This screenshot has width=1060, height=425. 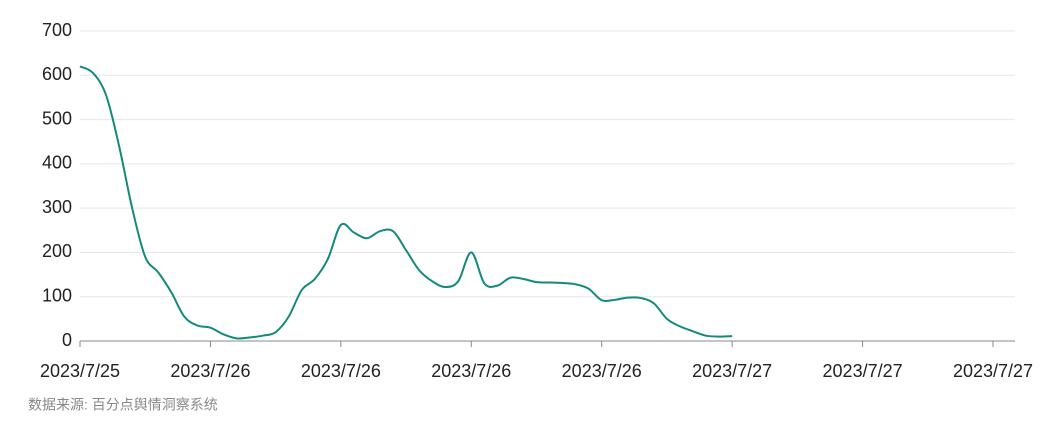 I want to click on y-tick-label: 500, so click(x=57, y=118).